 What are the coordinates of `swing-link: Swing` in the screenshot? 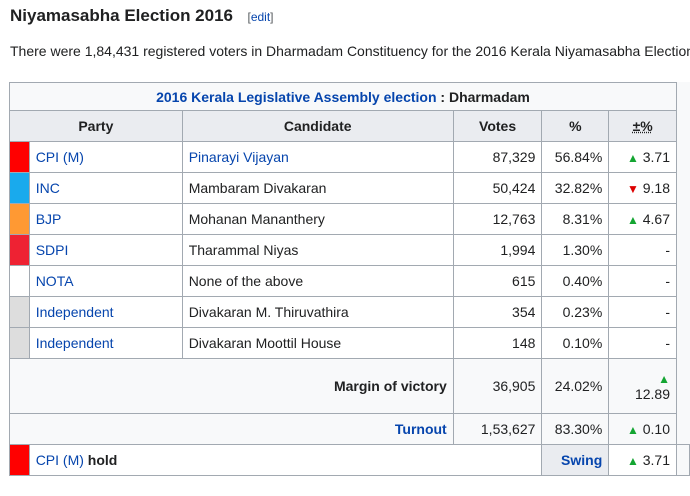 It's located at (582, 460).